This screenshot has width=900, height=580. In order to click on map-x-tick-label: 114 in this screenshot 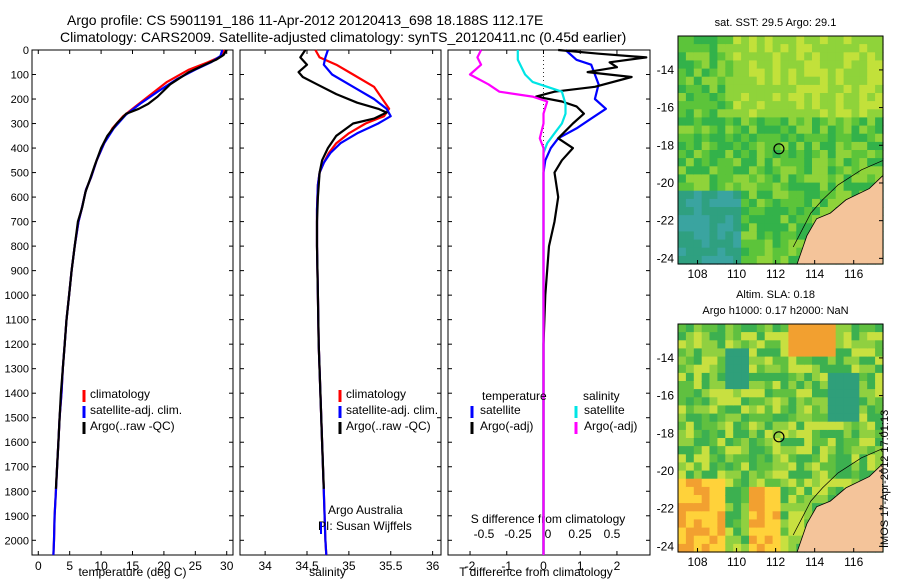, I will do `click(814, 274)`.